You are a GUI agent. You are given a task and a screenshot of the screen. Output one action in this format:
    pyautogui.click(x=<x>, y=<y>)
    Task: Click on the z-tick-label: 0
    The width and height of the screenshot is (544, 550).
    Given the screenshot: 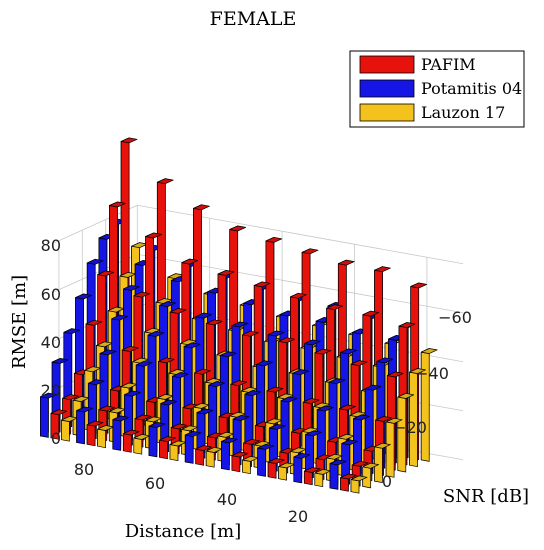 What is the action you would take?
    pyautogui.click(x=56, y=438)
    